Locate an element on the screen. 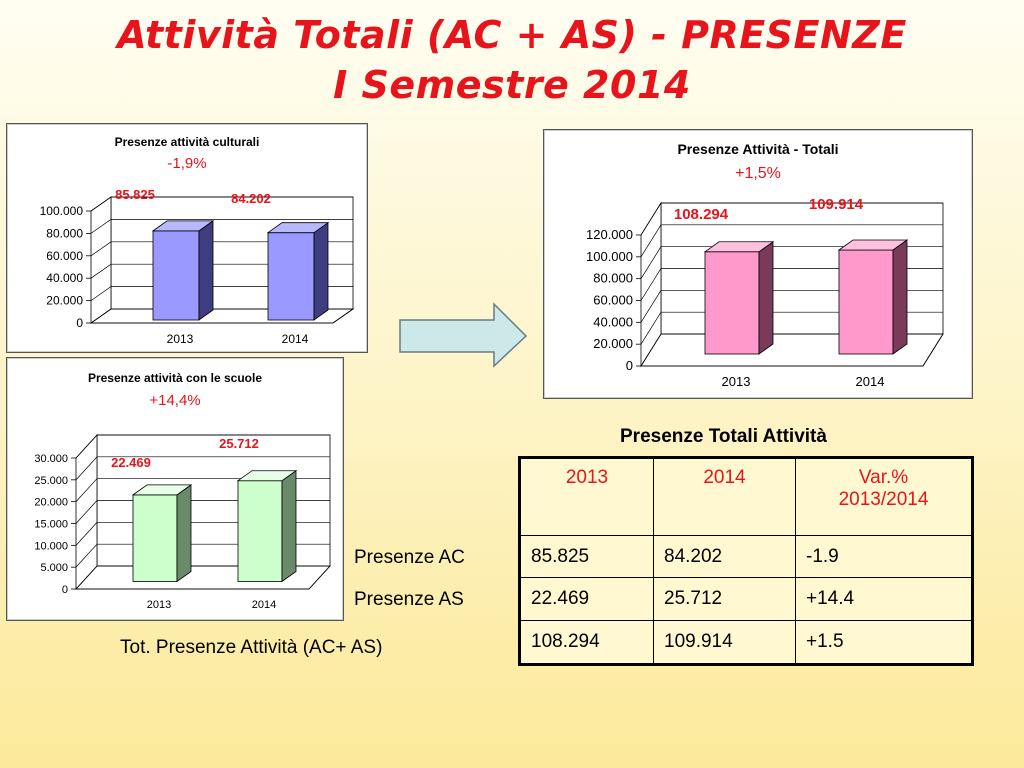  table-row: 85.825 84.202 -1.9 is located at coordinates (746, 556).